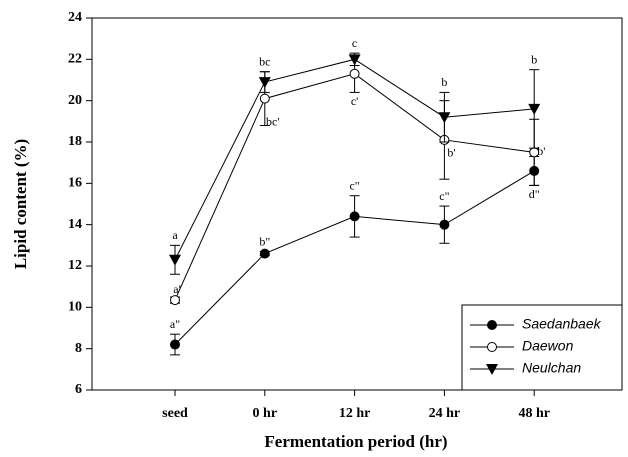 This screenshot has height=457, width=628. Describe the element at coordinates (551, 368) in the screenshot. I see `legend-label: Neulchan` at that location.